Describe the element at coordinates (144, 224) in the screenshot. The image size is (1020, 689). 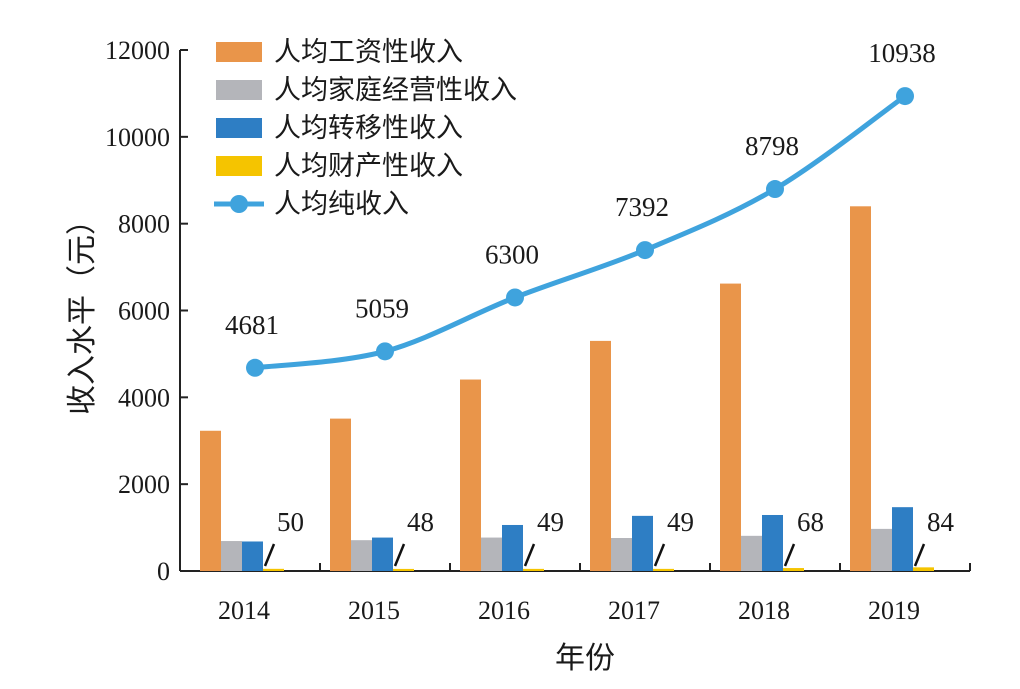
I see `y-tick-label: 8000` at that location.